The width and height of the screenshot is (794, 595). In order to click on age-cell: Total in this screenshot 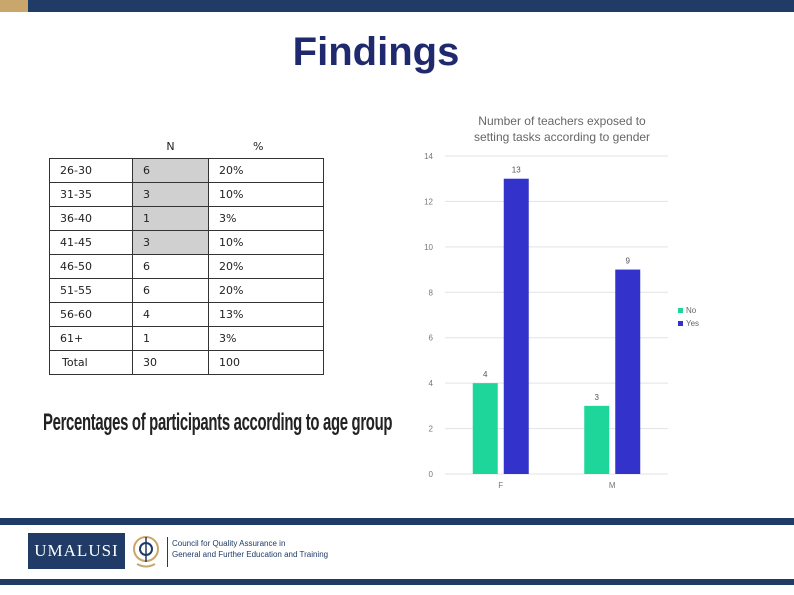, I will do `click(91, 362)`.